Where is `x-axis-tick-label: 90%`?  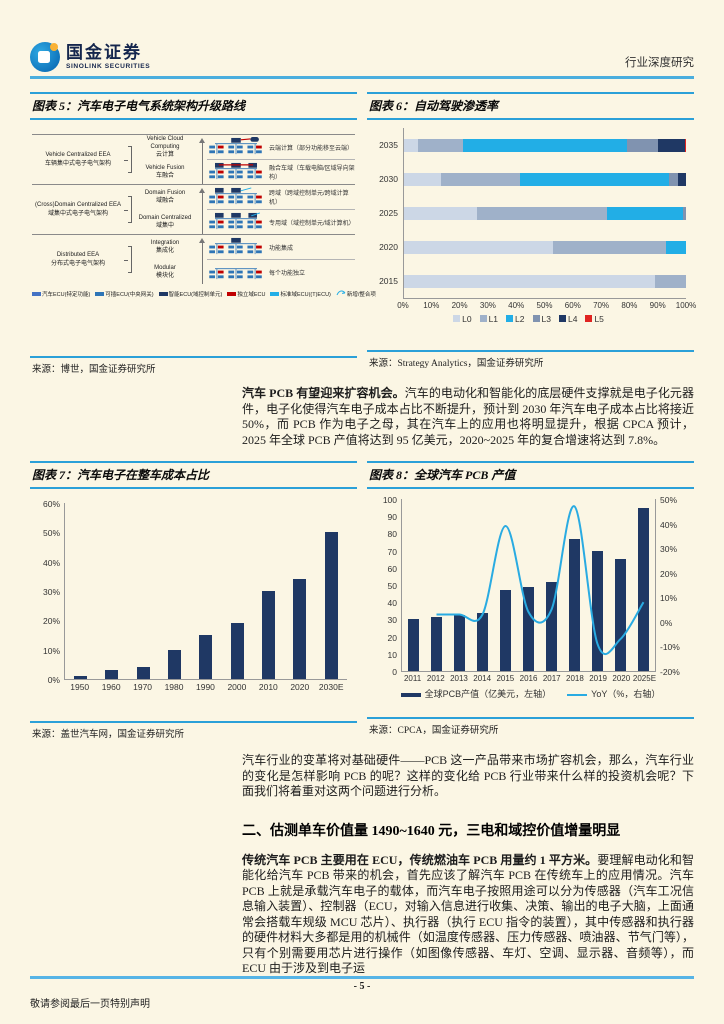
x-axis-tick-label: 90% is located at coordinates (657, 305).